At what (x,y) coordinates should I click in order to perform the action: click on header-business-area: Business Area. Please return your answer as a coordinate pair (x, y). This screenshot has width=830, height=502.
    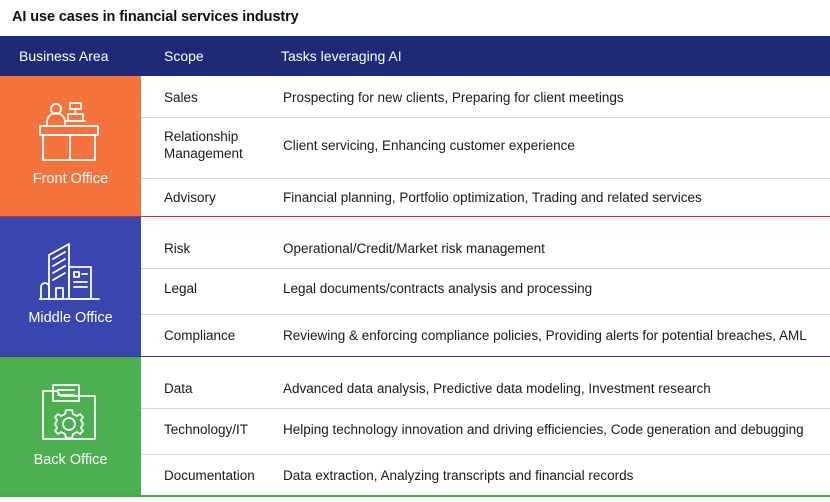
    Looking at the image, I should click on (64, 56).